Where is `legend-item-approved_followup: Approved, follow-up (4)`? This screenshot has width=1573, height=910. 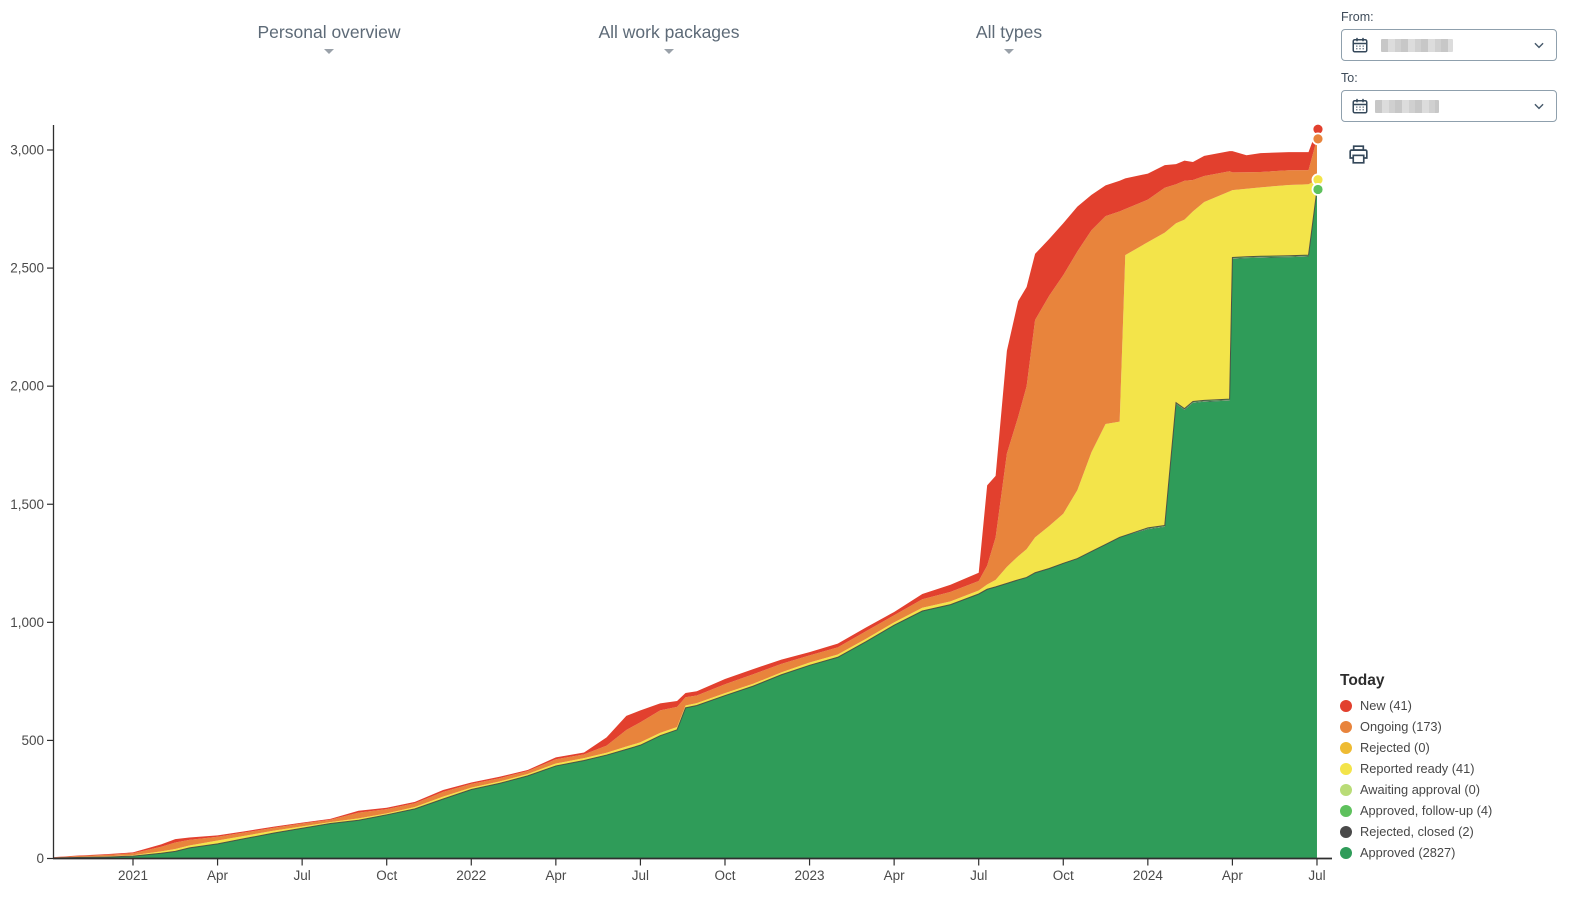 legend-item-approved_followup: Approved, follow-up (4) is located at coordinates (1452, 810).